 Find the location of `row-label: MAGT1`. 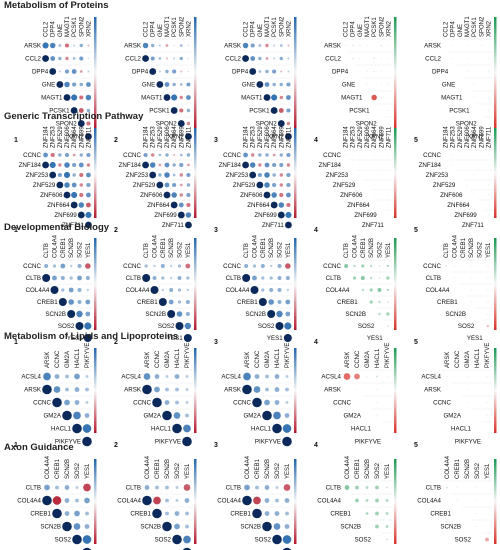

row-label: MAGT1 is located at coordinates (152, 98).